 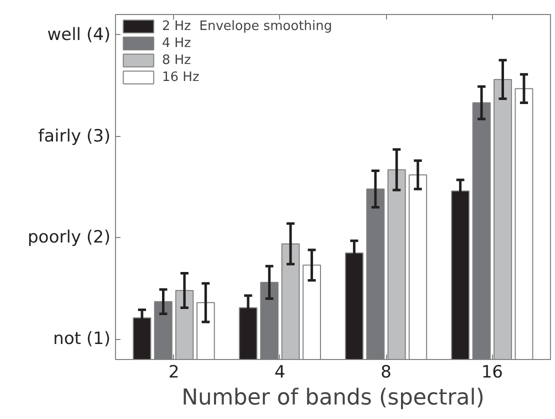 What do you see at coordinates (386, 372) in the screenshot?
I see `x-tick-label: 8` at bounding box center [386, 372].